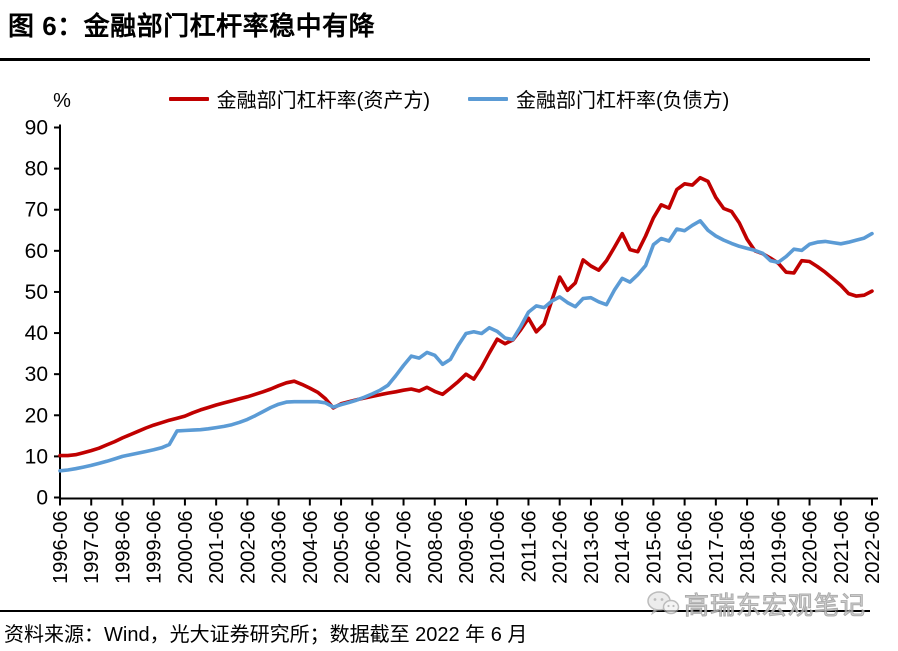 The width and height of the screenshot is (898, 651). I want to click on source-divider, so click(435, 611).